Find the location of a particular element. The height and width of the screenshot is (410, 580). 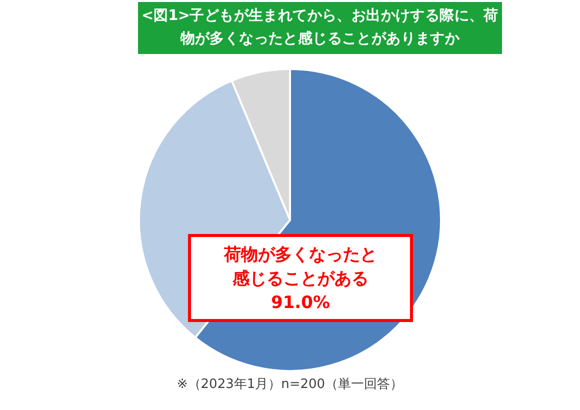

text: 荷物が多くなったと感じることがある91.0% is located at coordinates (300, 278).